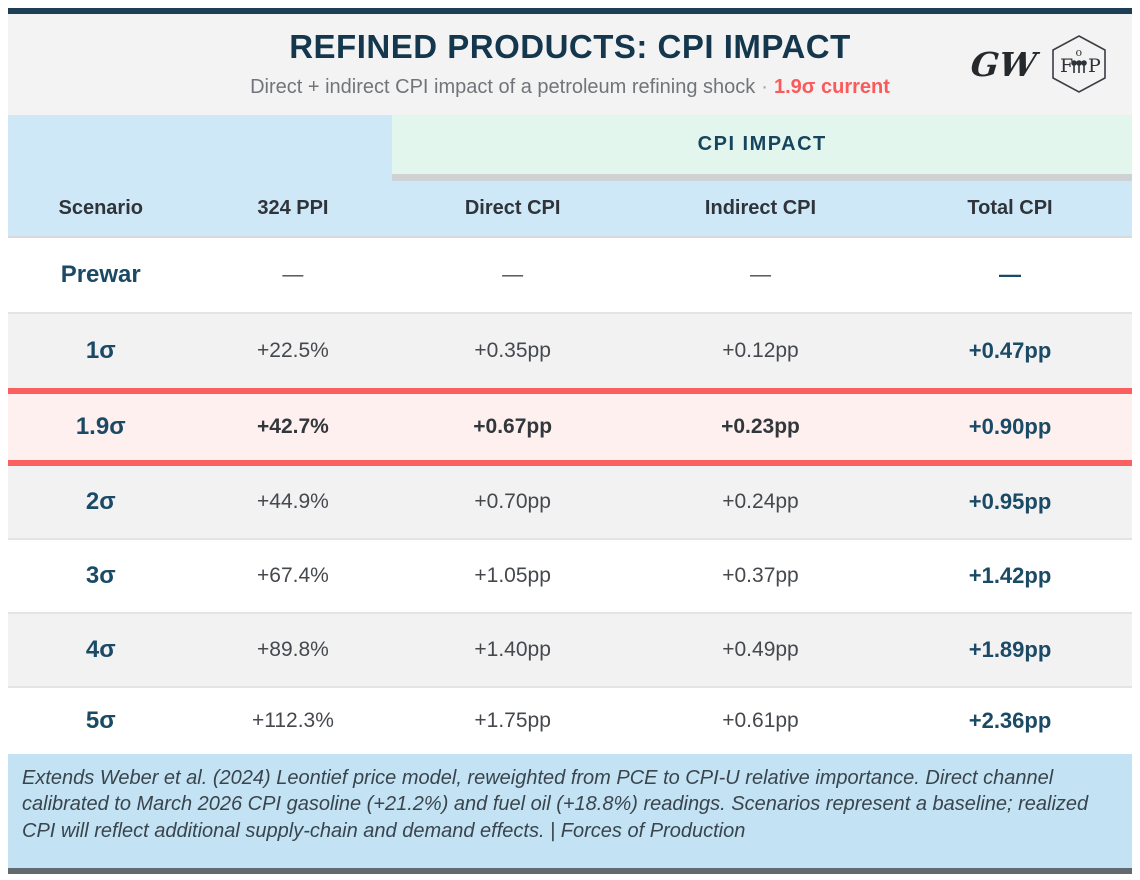 The width and height of the screenshot is (1140, 880). What do you see at coordinates (293, 501) in the screenshot?
I see `ppi-cell: +44.9%` at bounding box center [293, 501].